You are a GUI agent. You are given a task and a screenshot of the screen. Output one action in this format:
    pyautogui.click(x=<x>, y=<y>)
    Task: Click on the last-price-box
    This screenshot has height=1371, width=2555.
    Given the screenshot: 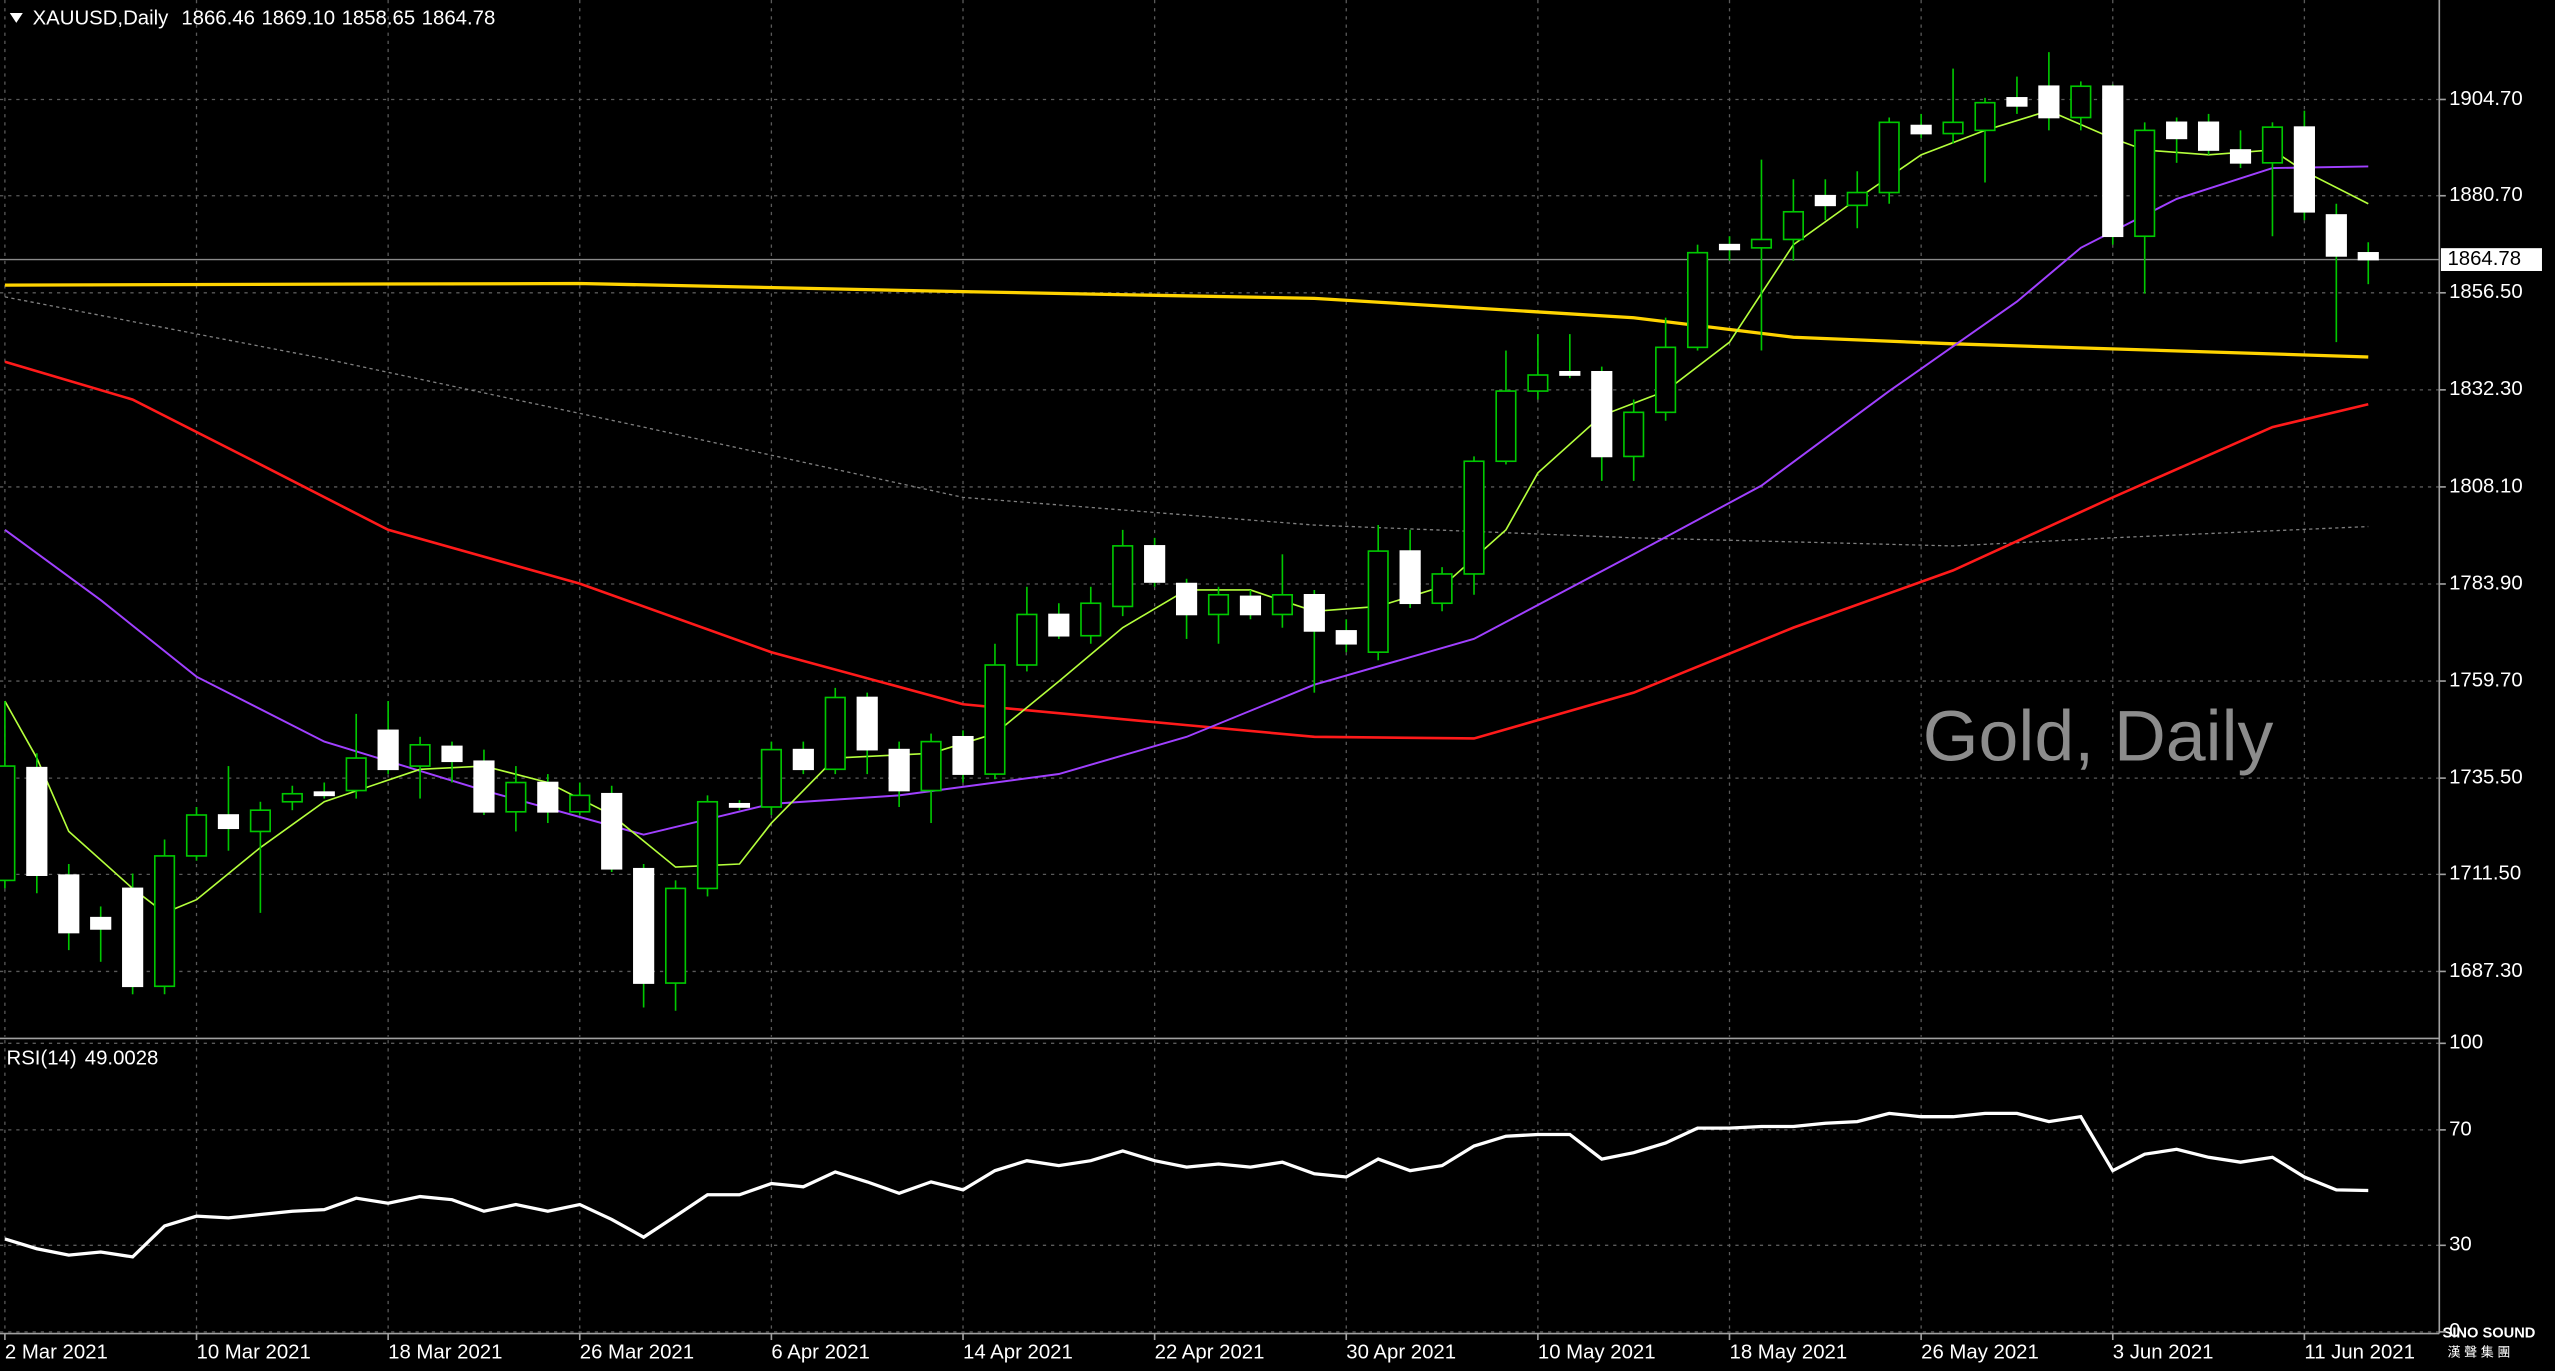 What is the action you would take?
    pyautogui.click(x=2491, y=259)
    